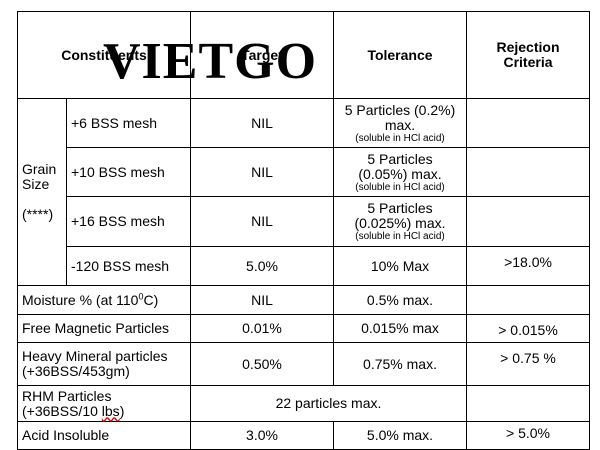  I want to click on rhm-label-line1: RHM Particles, so click(67, 395).